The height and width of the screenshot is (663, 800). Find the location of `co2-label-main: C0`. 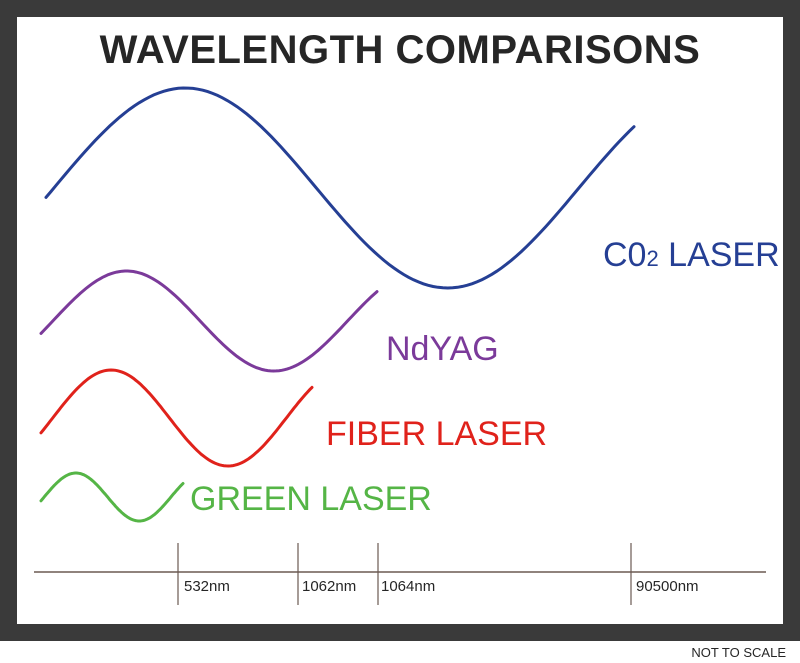

co2-label-main: C0 is located at coordinates (625, 255).